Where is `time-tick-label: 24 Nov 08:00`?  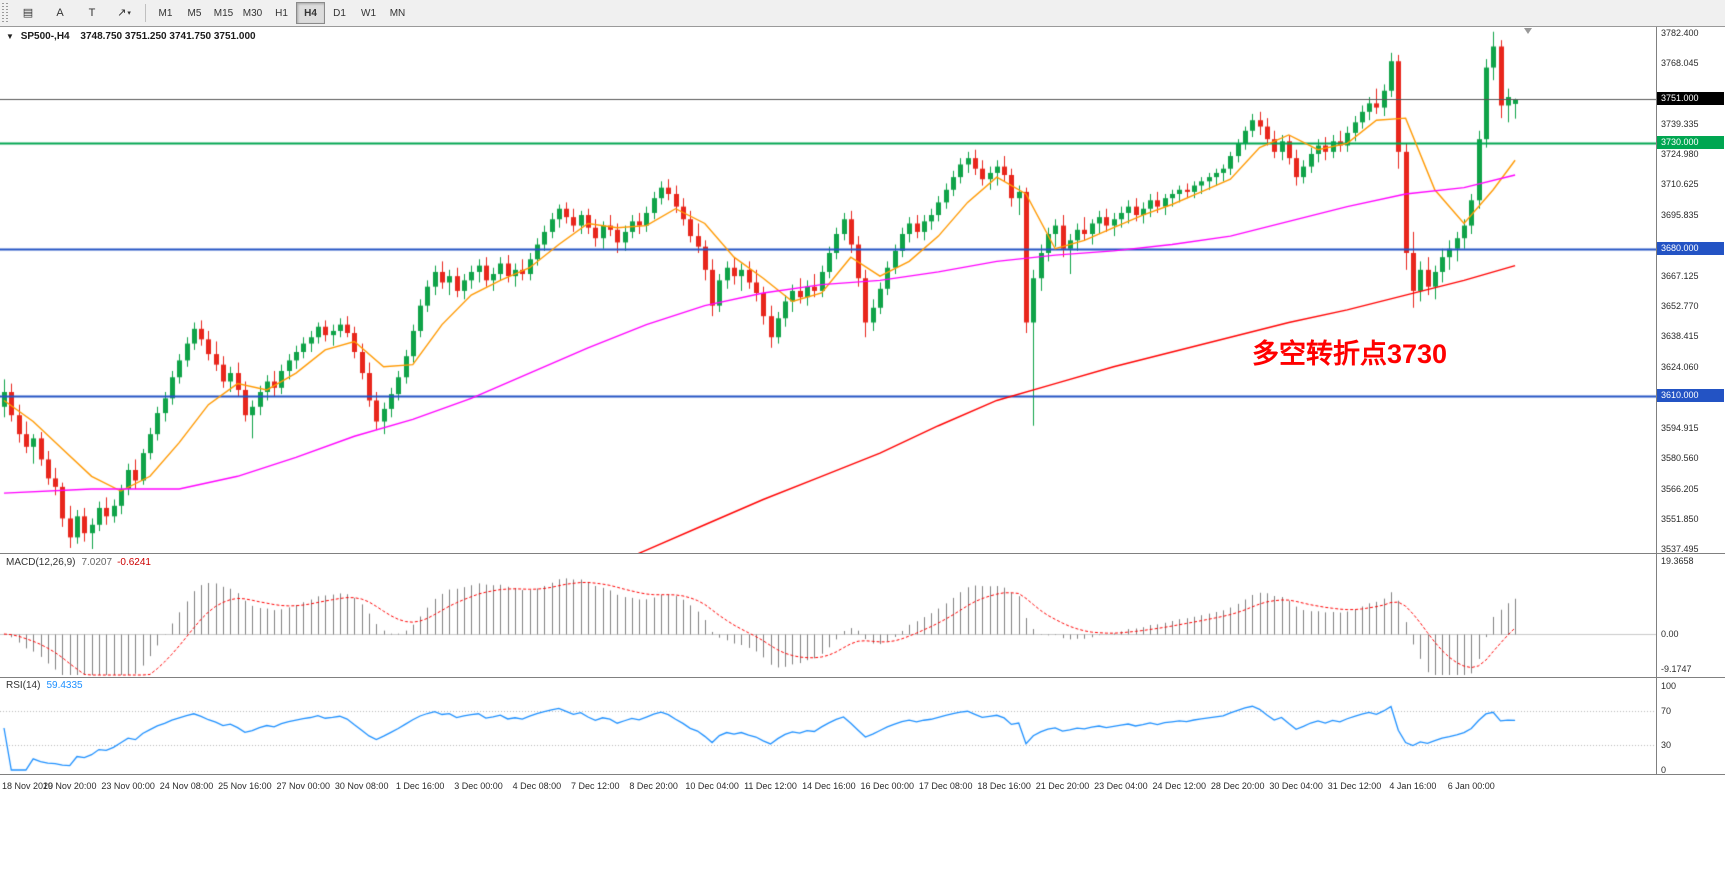 time-tick-label: 24 Nov 08:00 is located at coordinates (186, 786).